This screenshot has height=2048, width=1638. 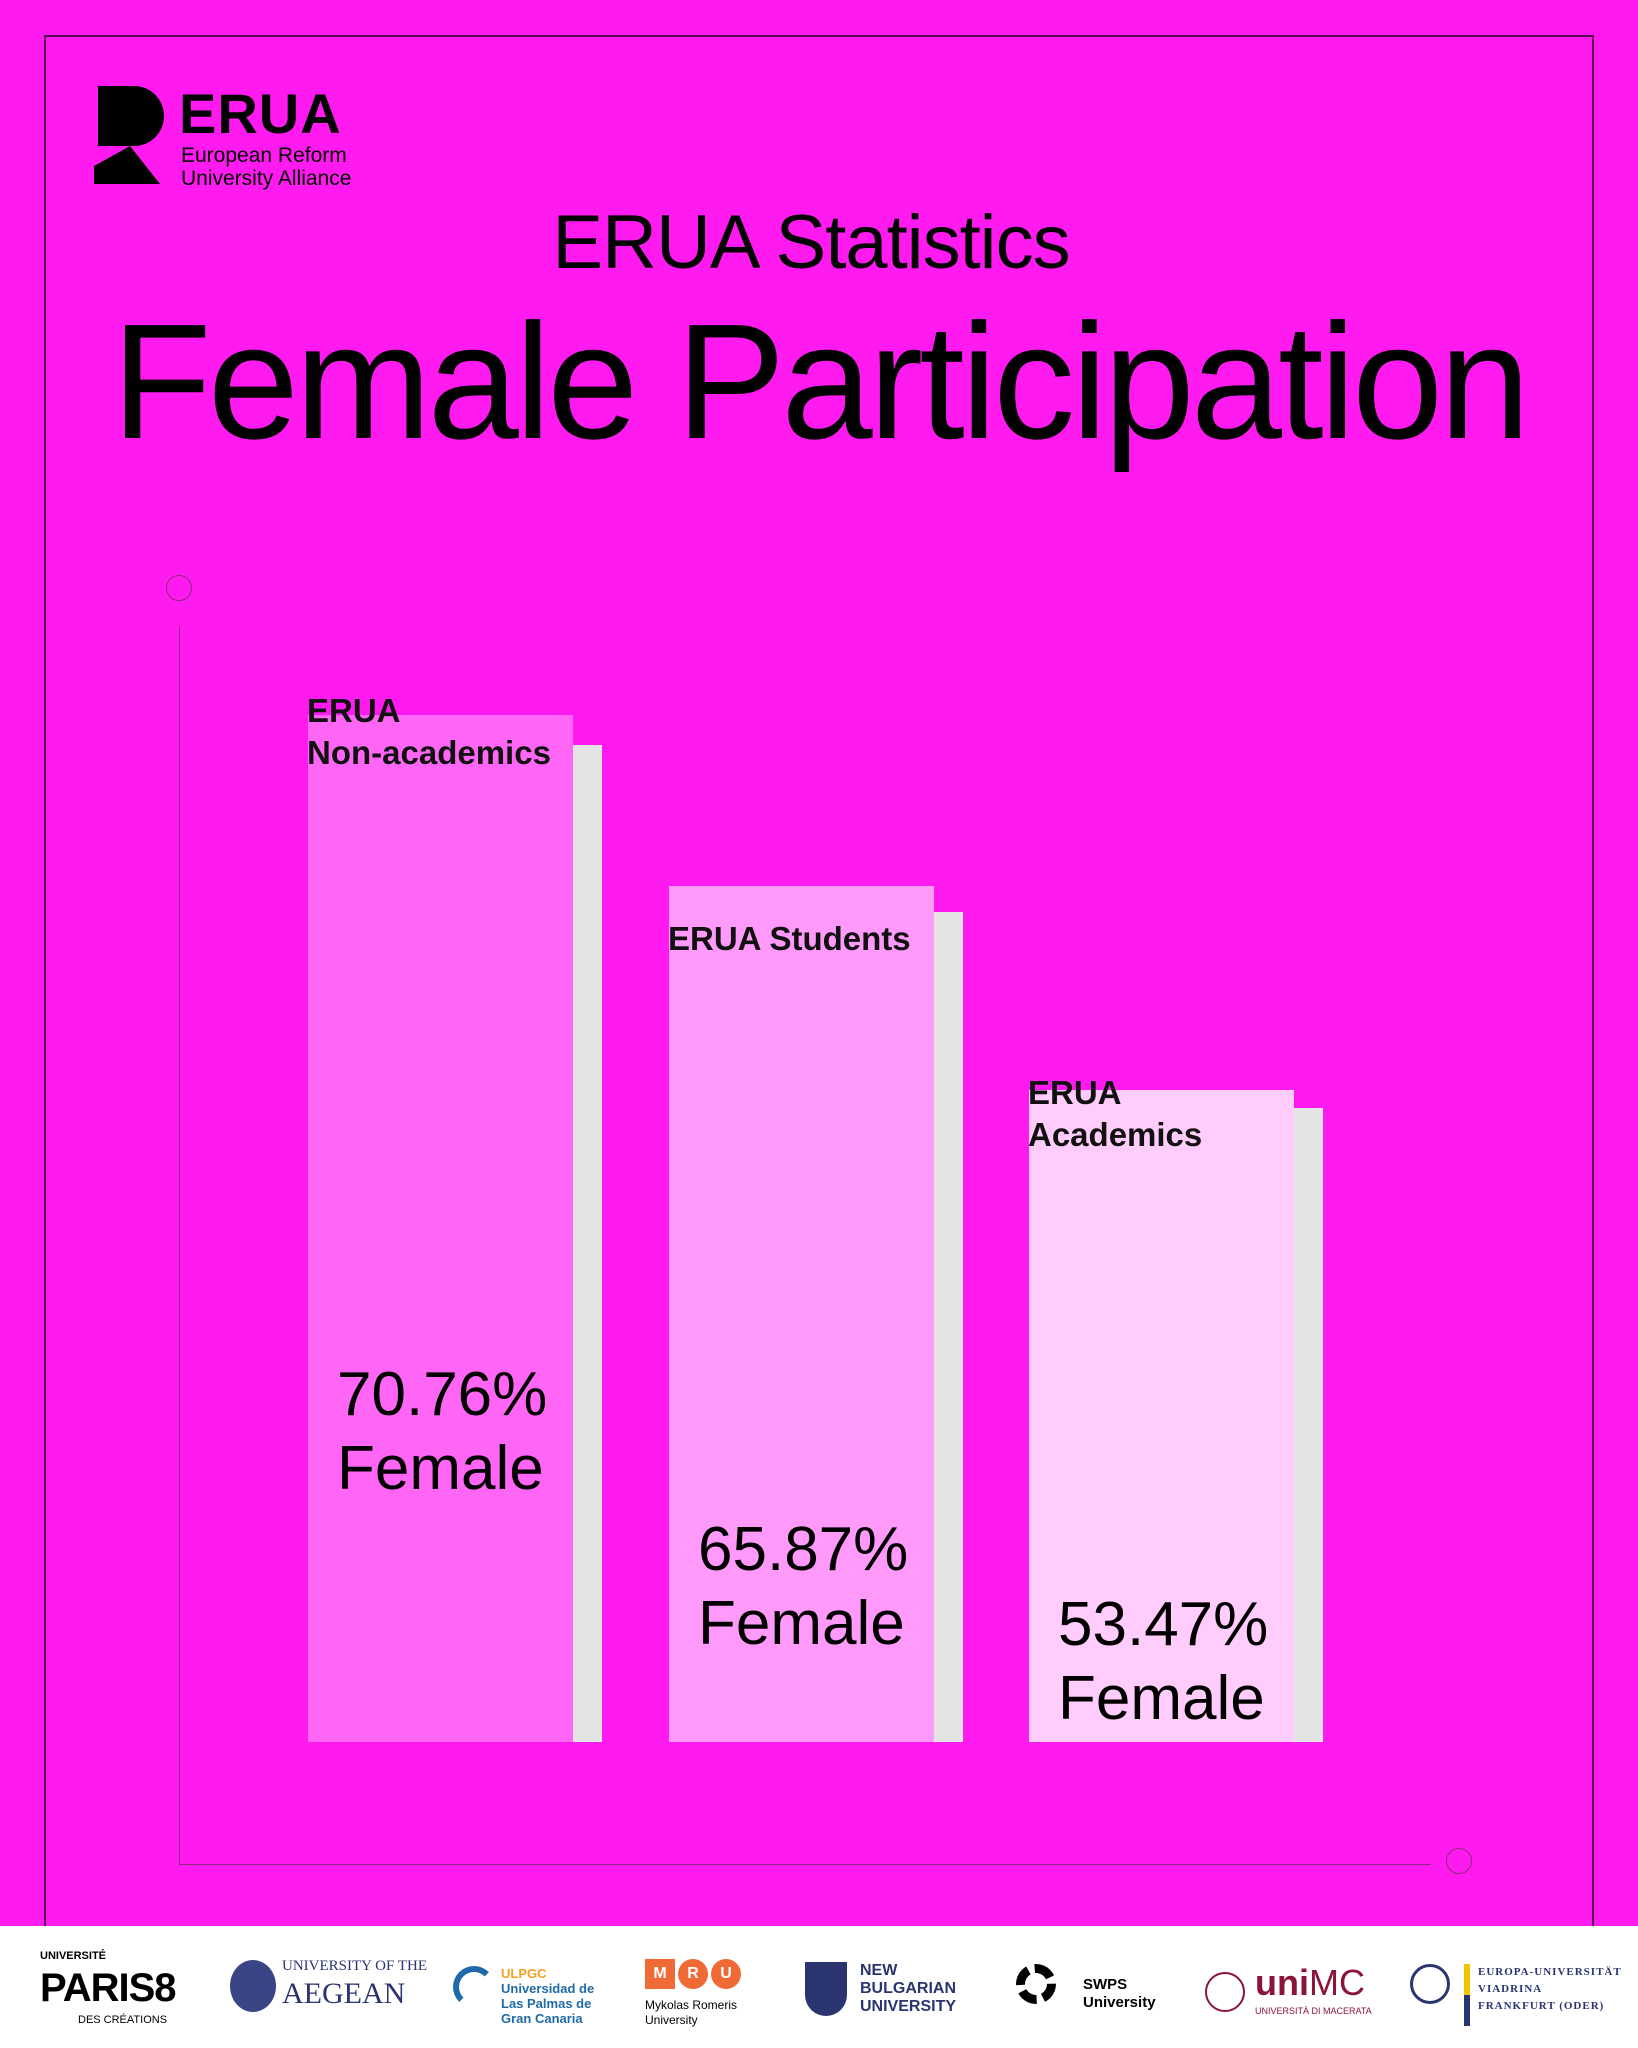 What do you see at coordinates (1115, 1114) in the screenshot?
I see `category-label-3: ERUA Academics` at bounding box center [1115, 1114].